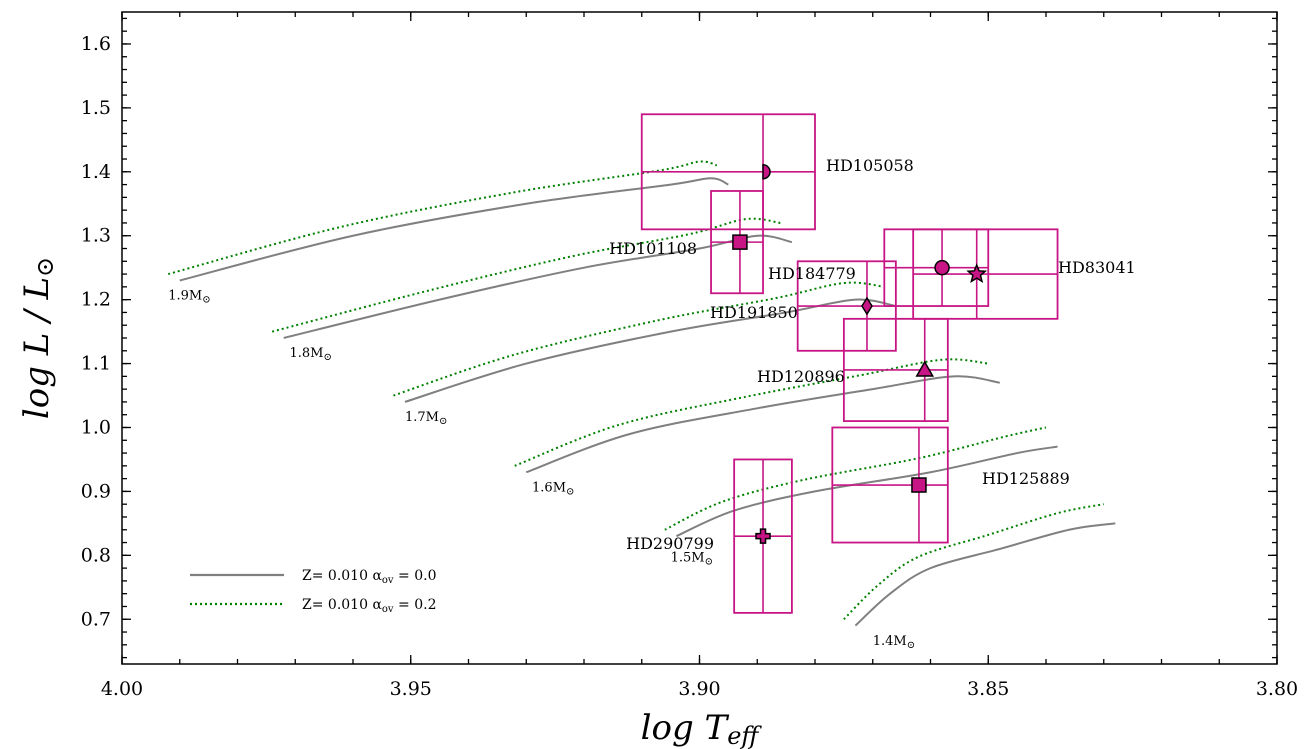 The height and width of the screenshot is (749, 1307). I want to click on track-1.4-dotted, so click(973, 561).